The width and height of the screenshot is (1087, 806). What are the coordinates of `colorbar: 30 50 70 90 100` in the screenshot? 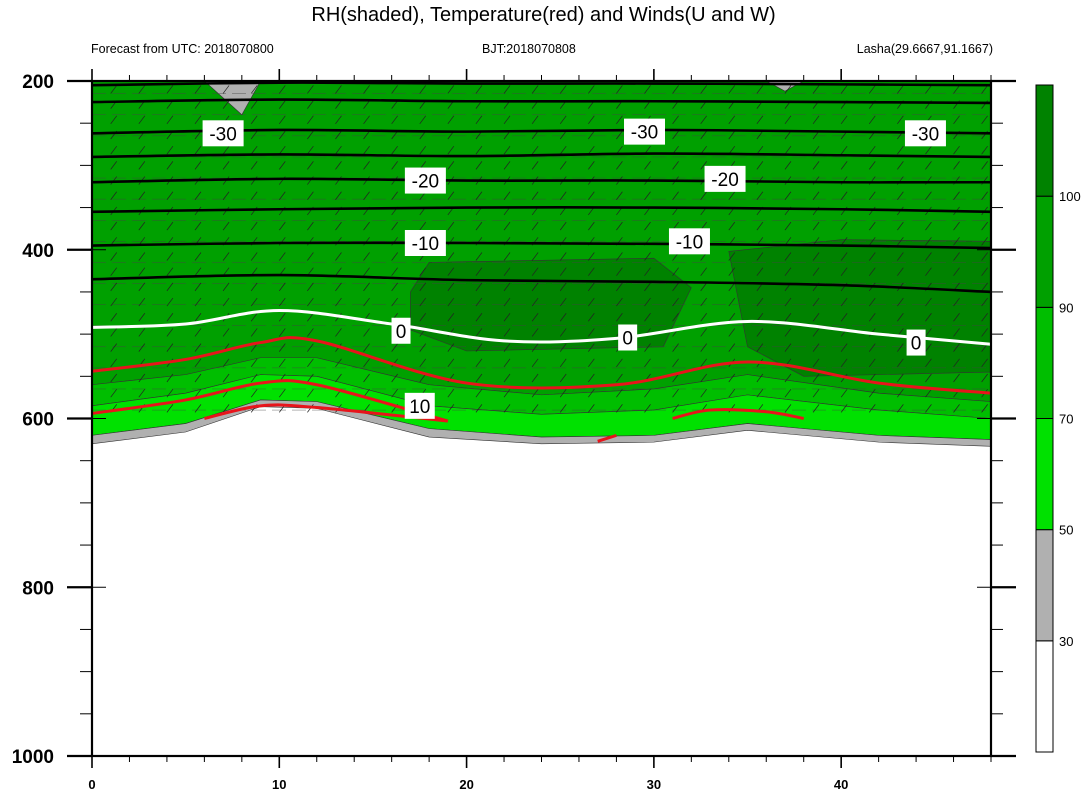 It's located at (1058, 418).